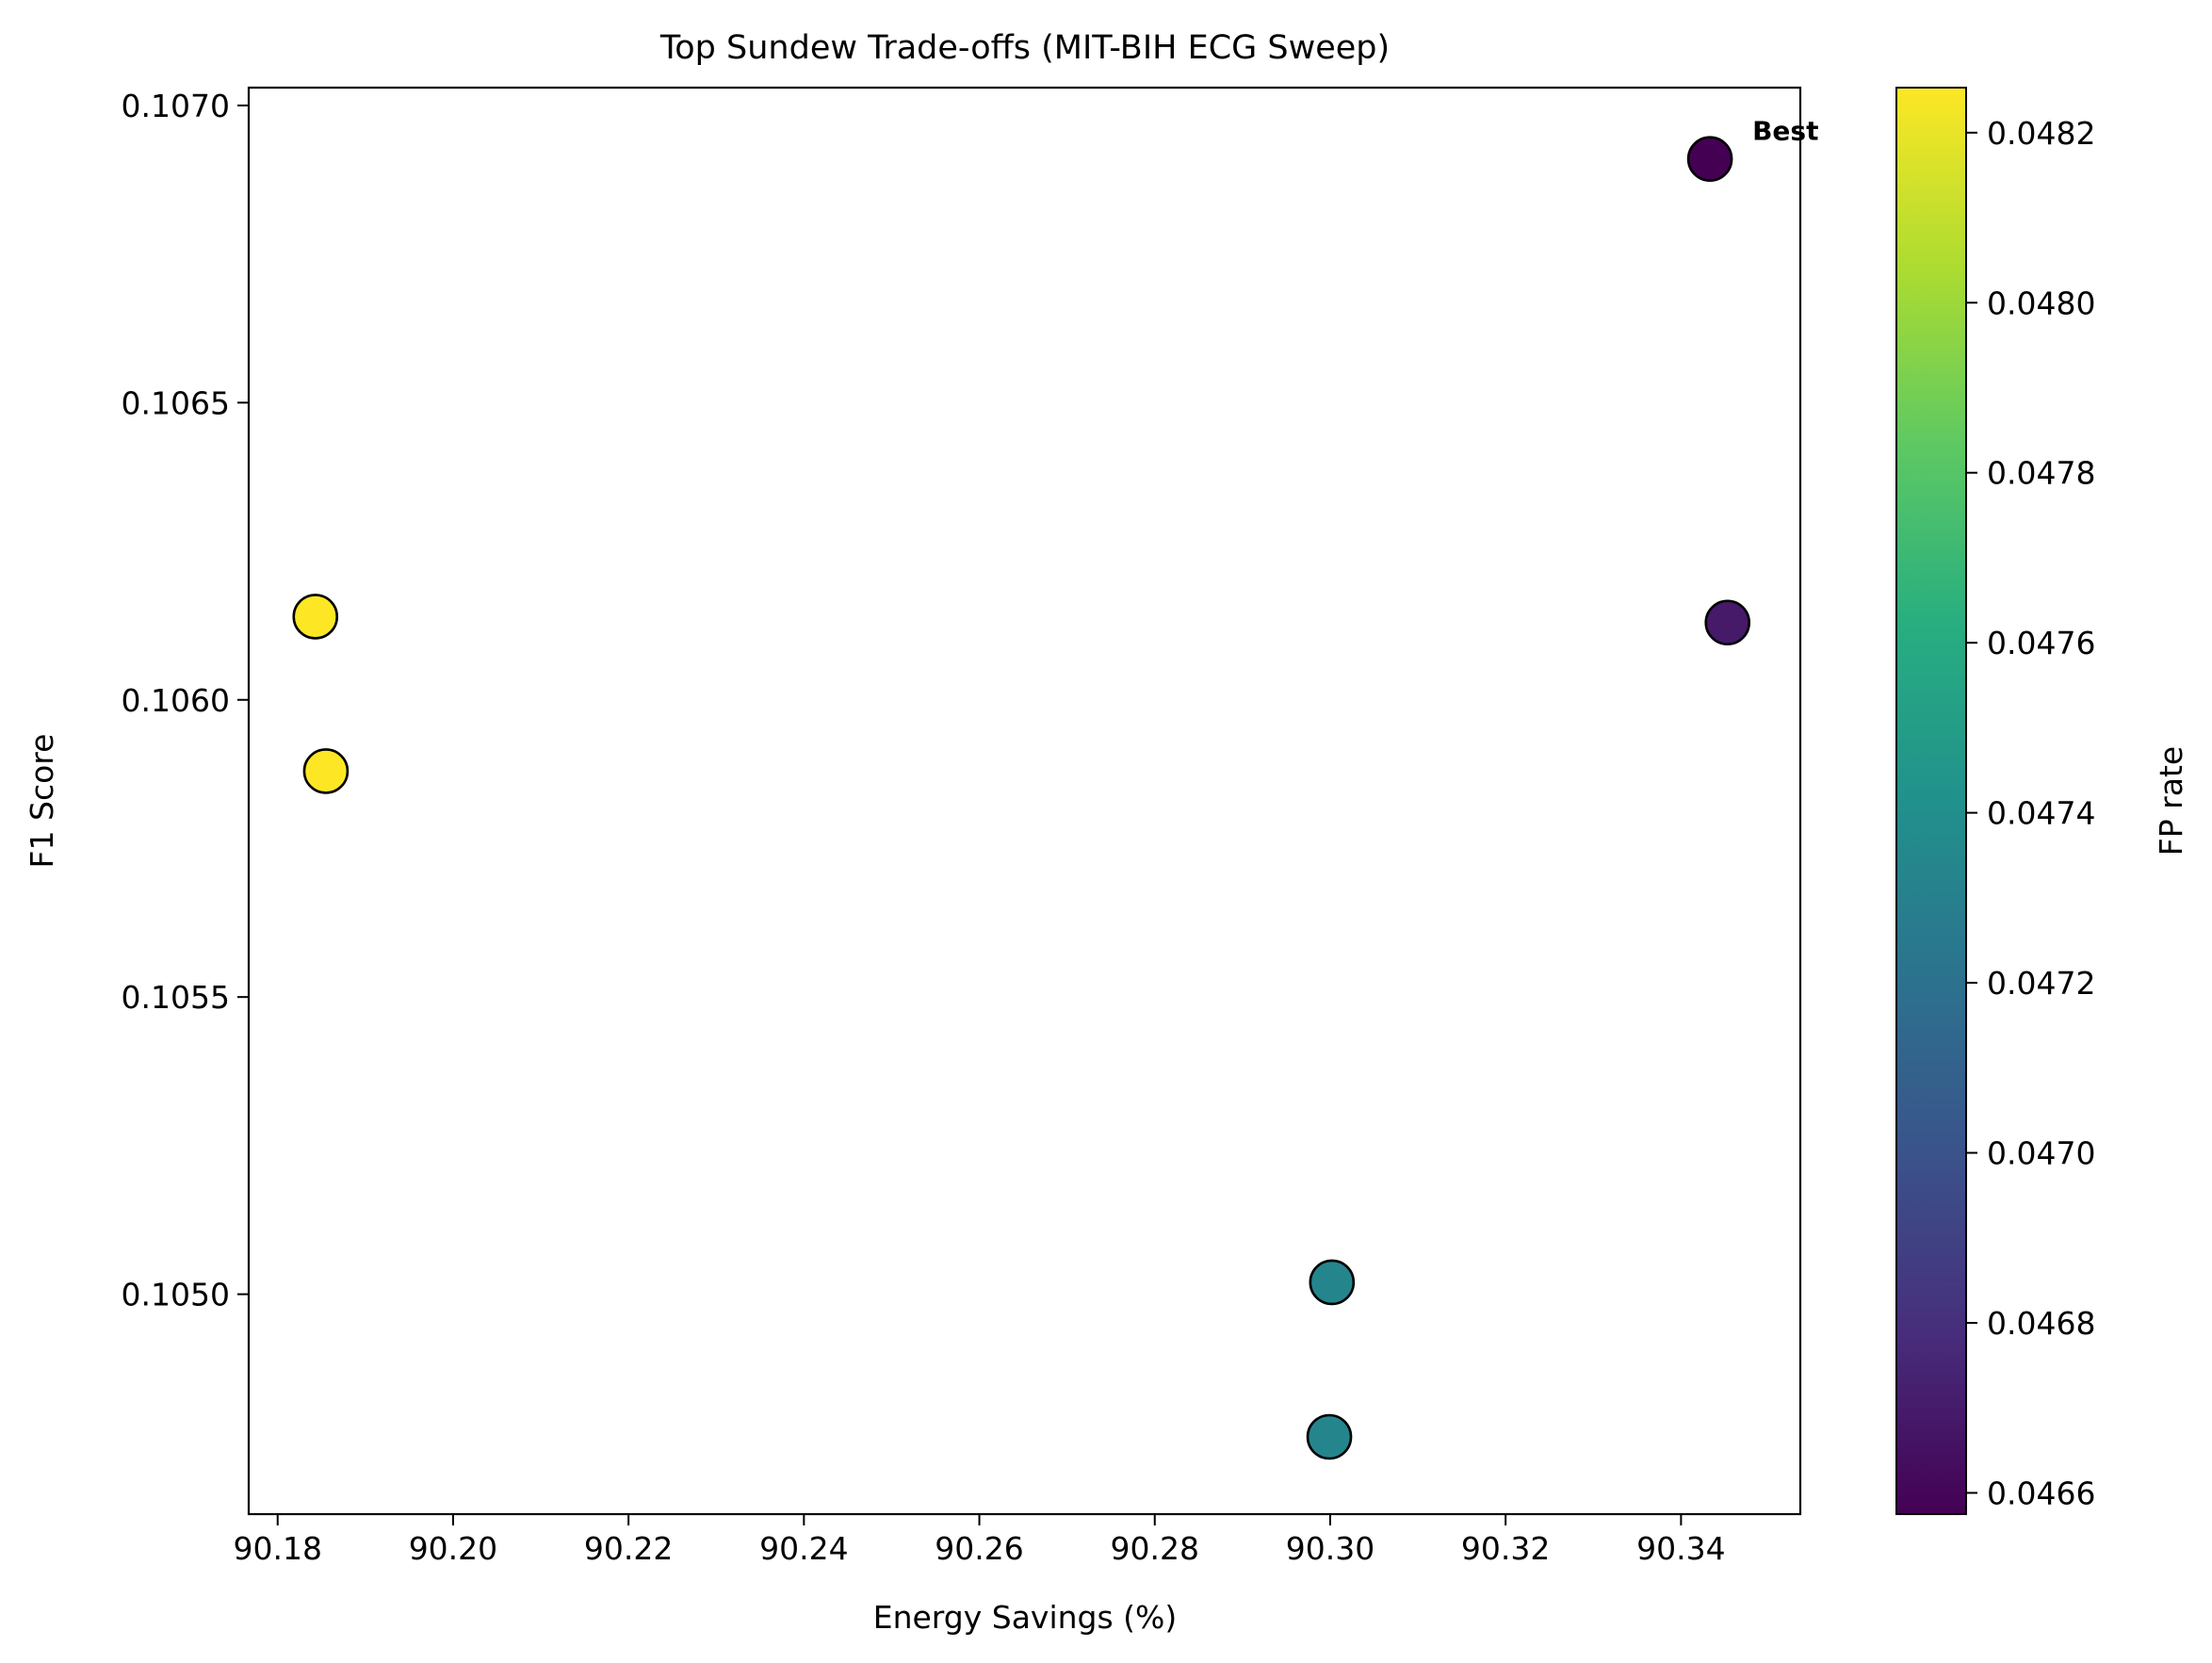 The height and width of the screenshot is (1663, 2212). I want to click on colorbar-tick-label: 0.0478, so click(2041, 473).